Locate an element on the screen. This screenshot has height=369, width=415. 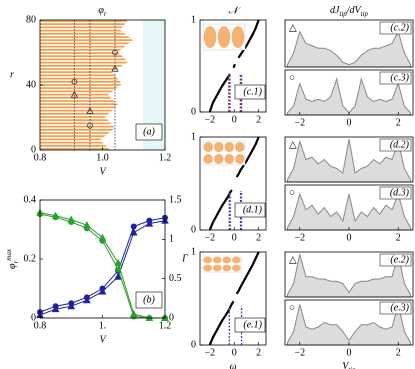
y-tick-label: 80 is located at coordinates (31, 19).